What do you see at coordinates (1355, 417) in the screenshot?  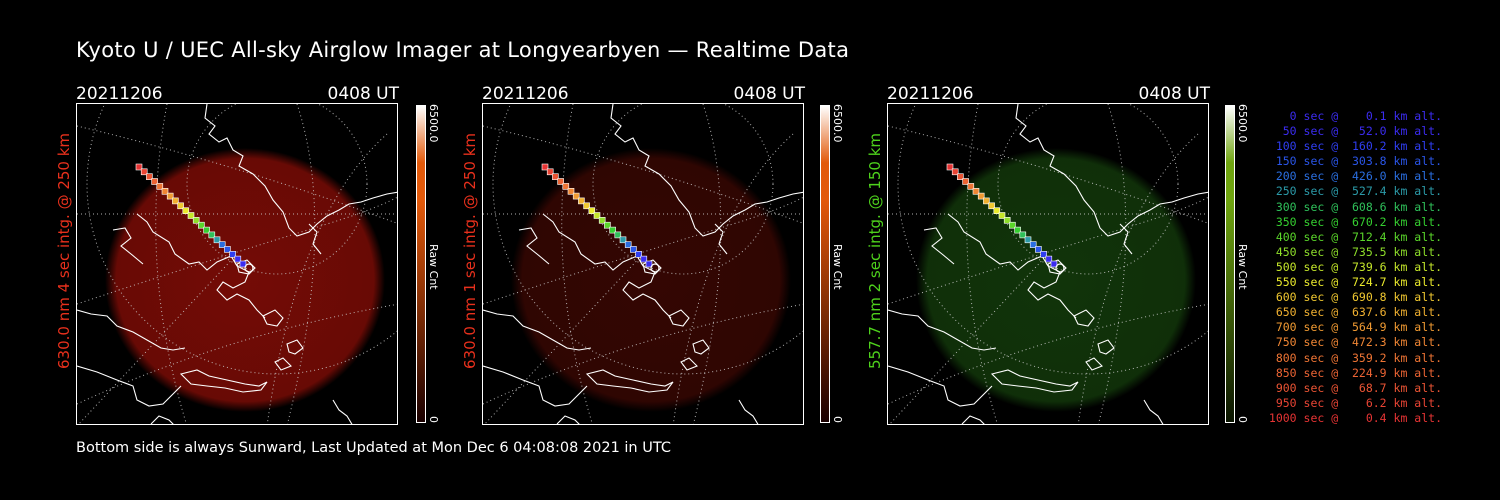 I see `legend-item: 1000 sec @ 0.4 km alt.` at bounding box center [1355, 417].